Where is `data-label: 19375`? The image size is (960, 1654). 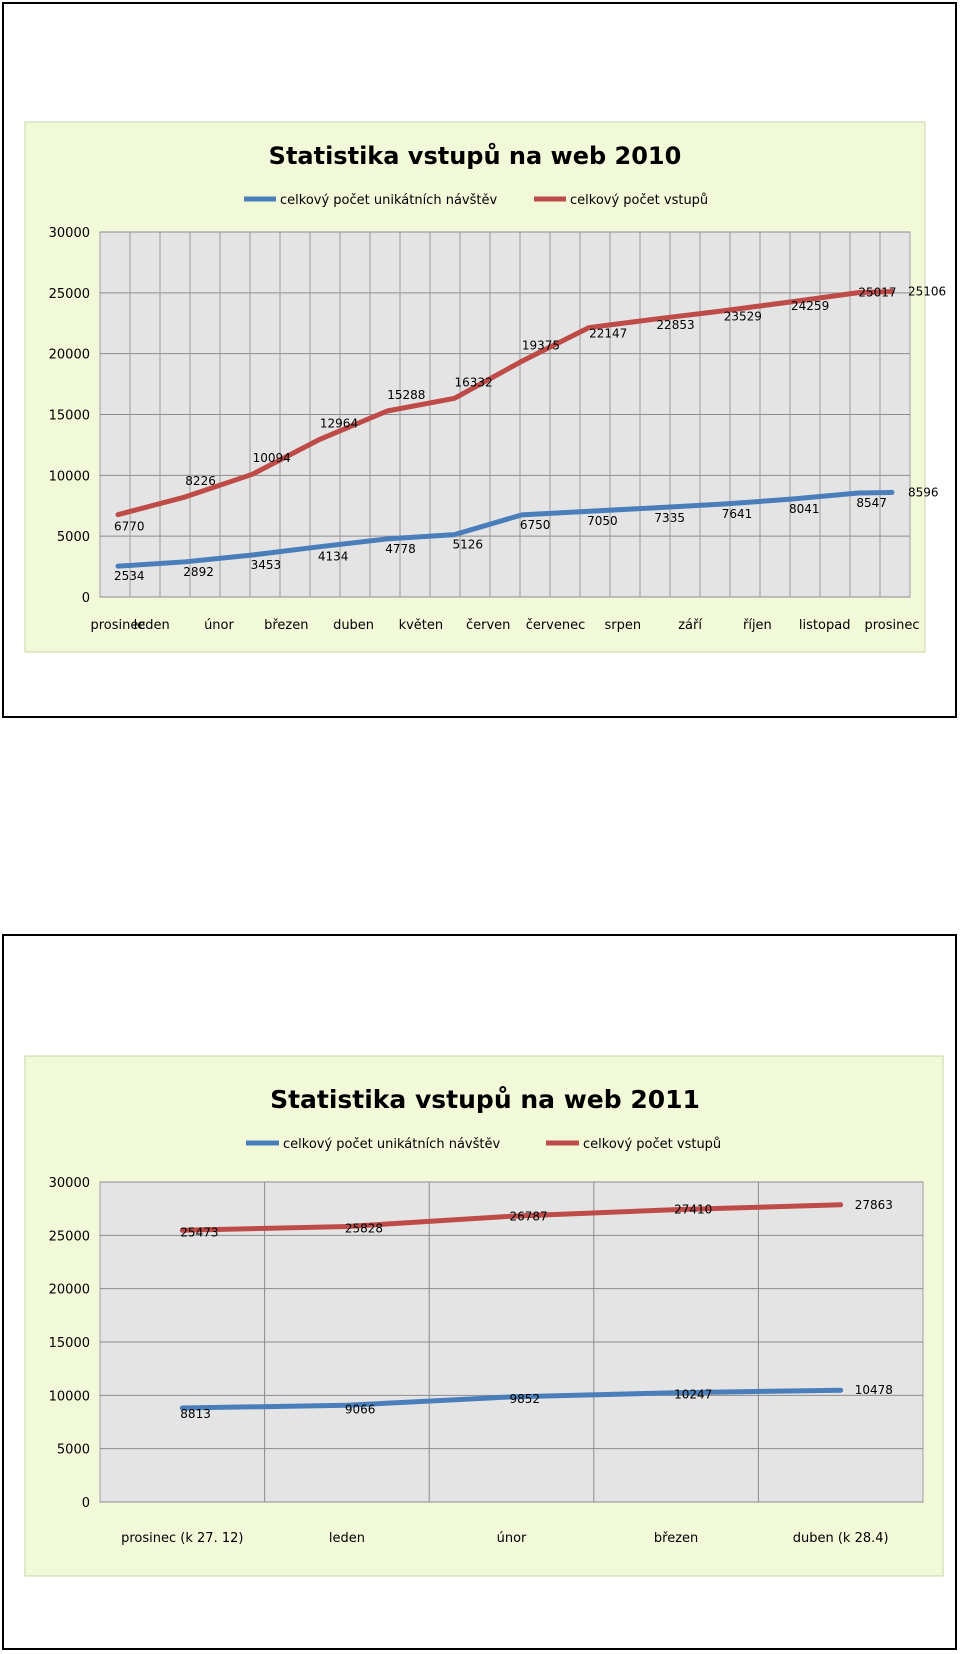 data-label: 19375 is located at coordinates (541, 345).